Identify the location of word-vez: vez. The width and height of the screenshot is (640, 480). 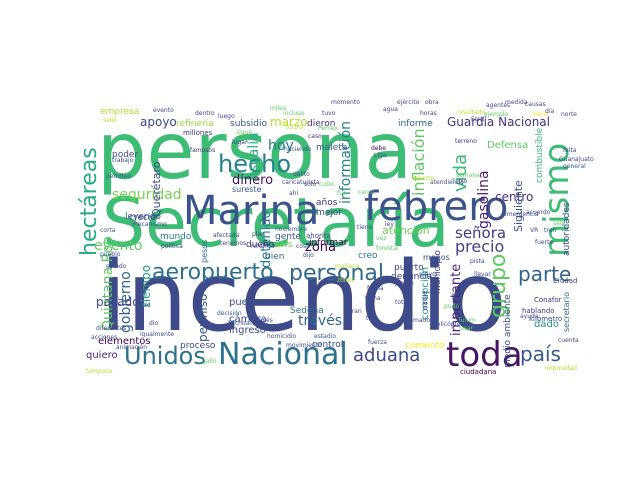
(381, 238).